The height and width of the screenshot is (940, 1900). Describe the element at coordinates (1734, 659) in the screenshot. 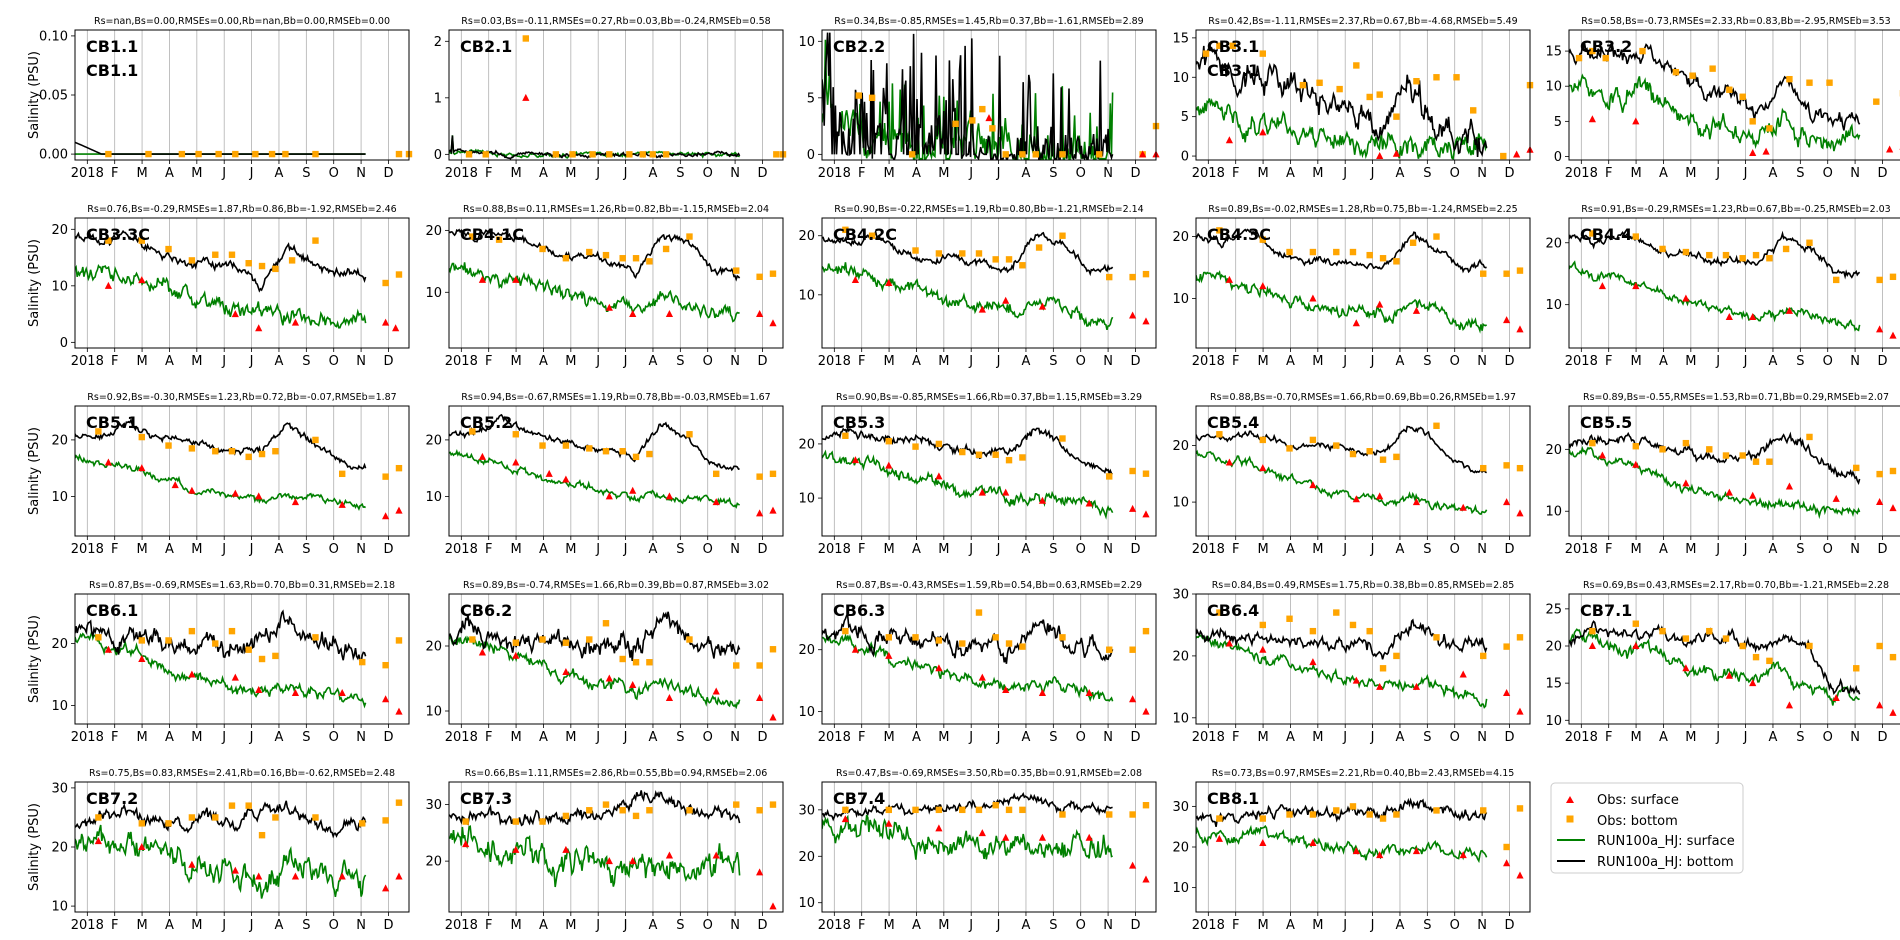

I see `panel-frame` at that location.